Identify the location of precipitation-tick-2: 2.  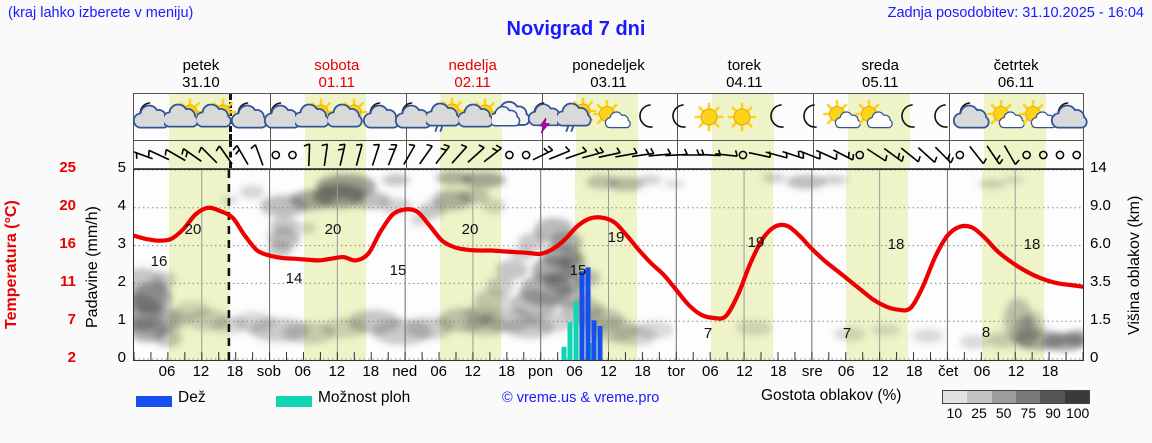
(121, 281).